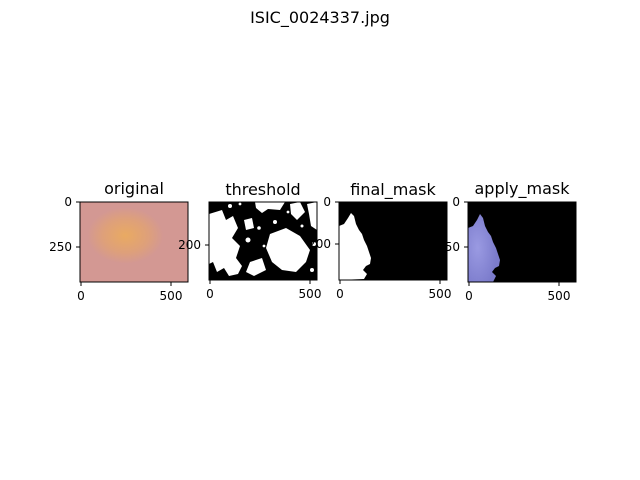  Describe the element at coordinates (355, 246) in the screenshot. I see `mask-region` at that location.